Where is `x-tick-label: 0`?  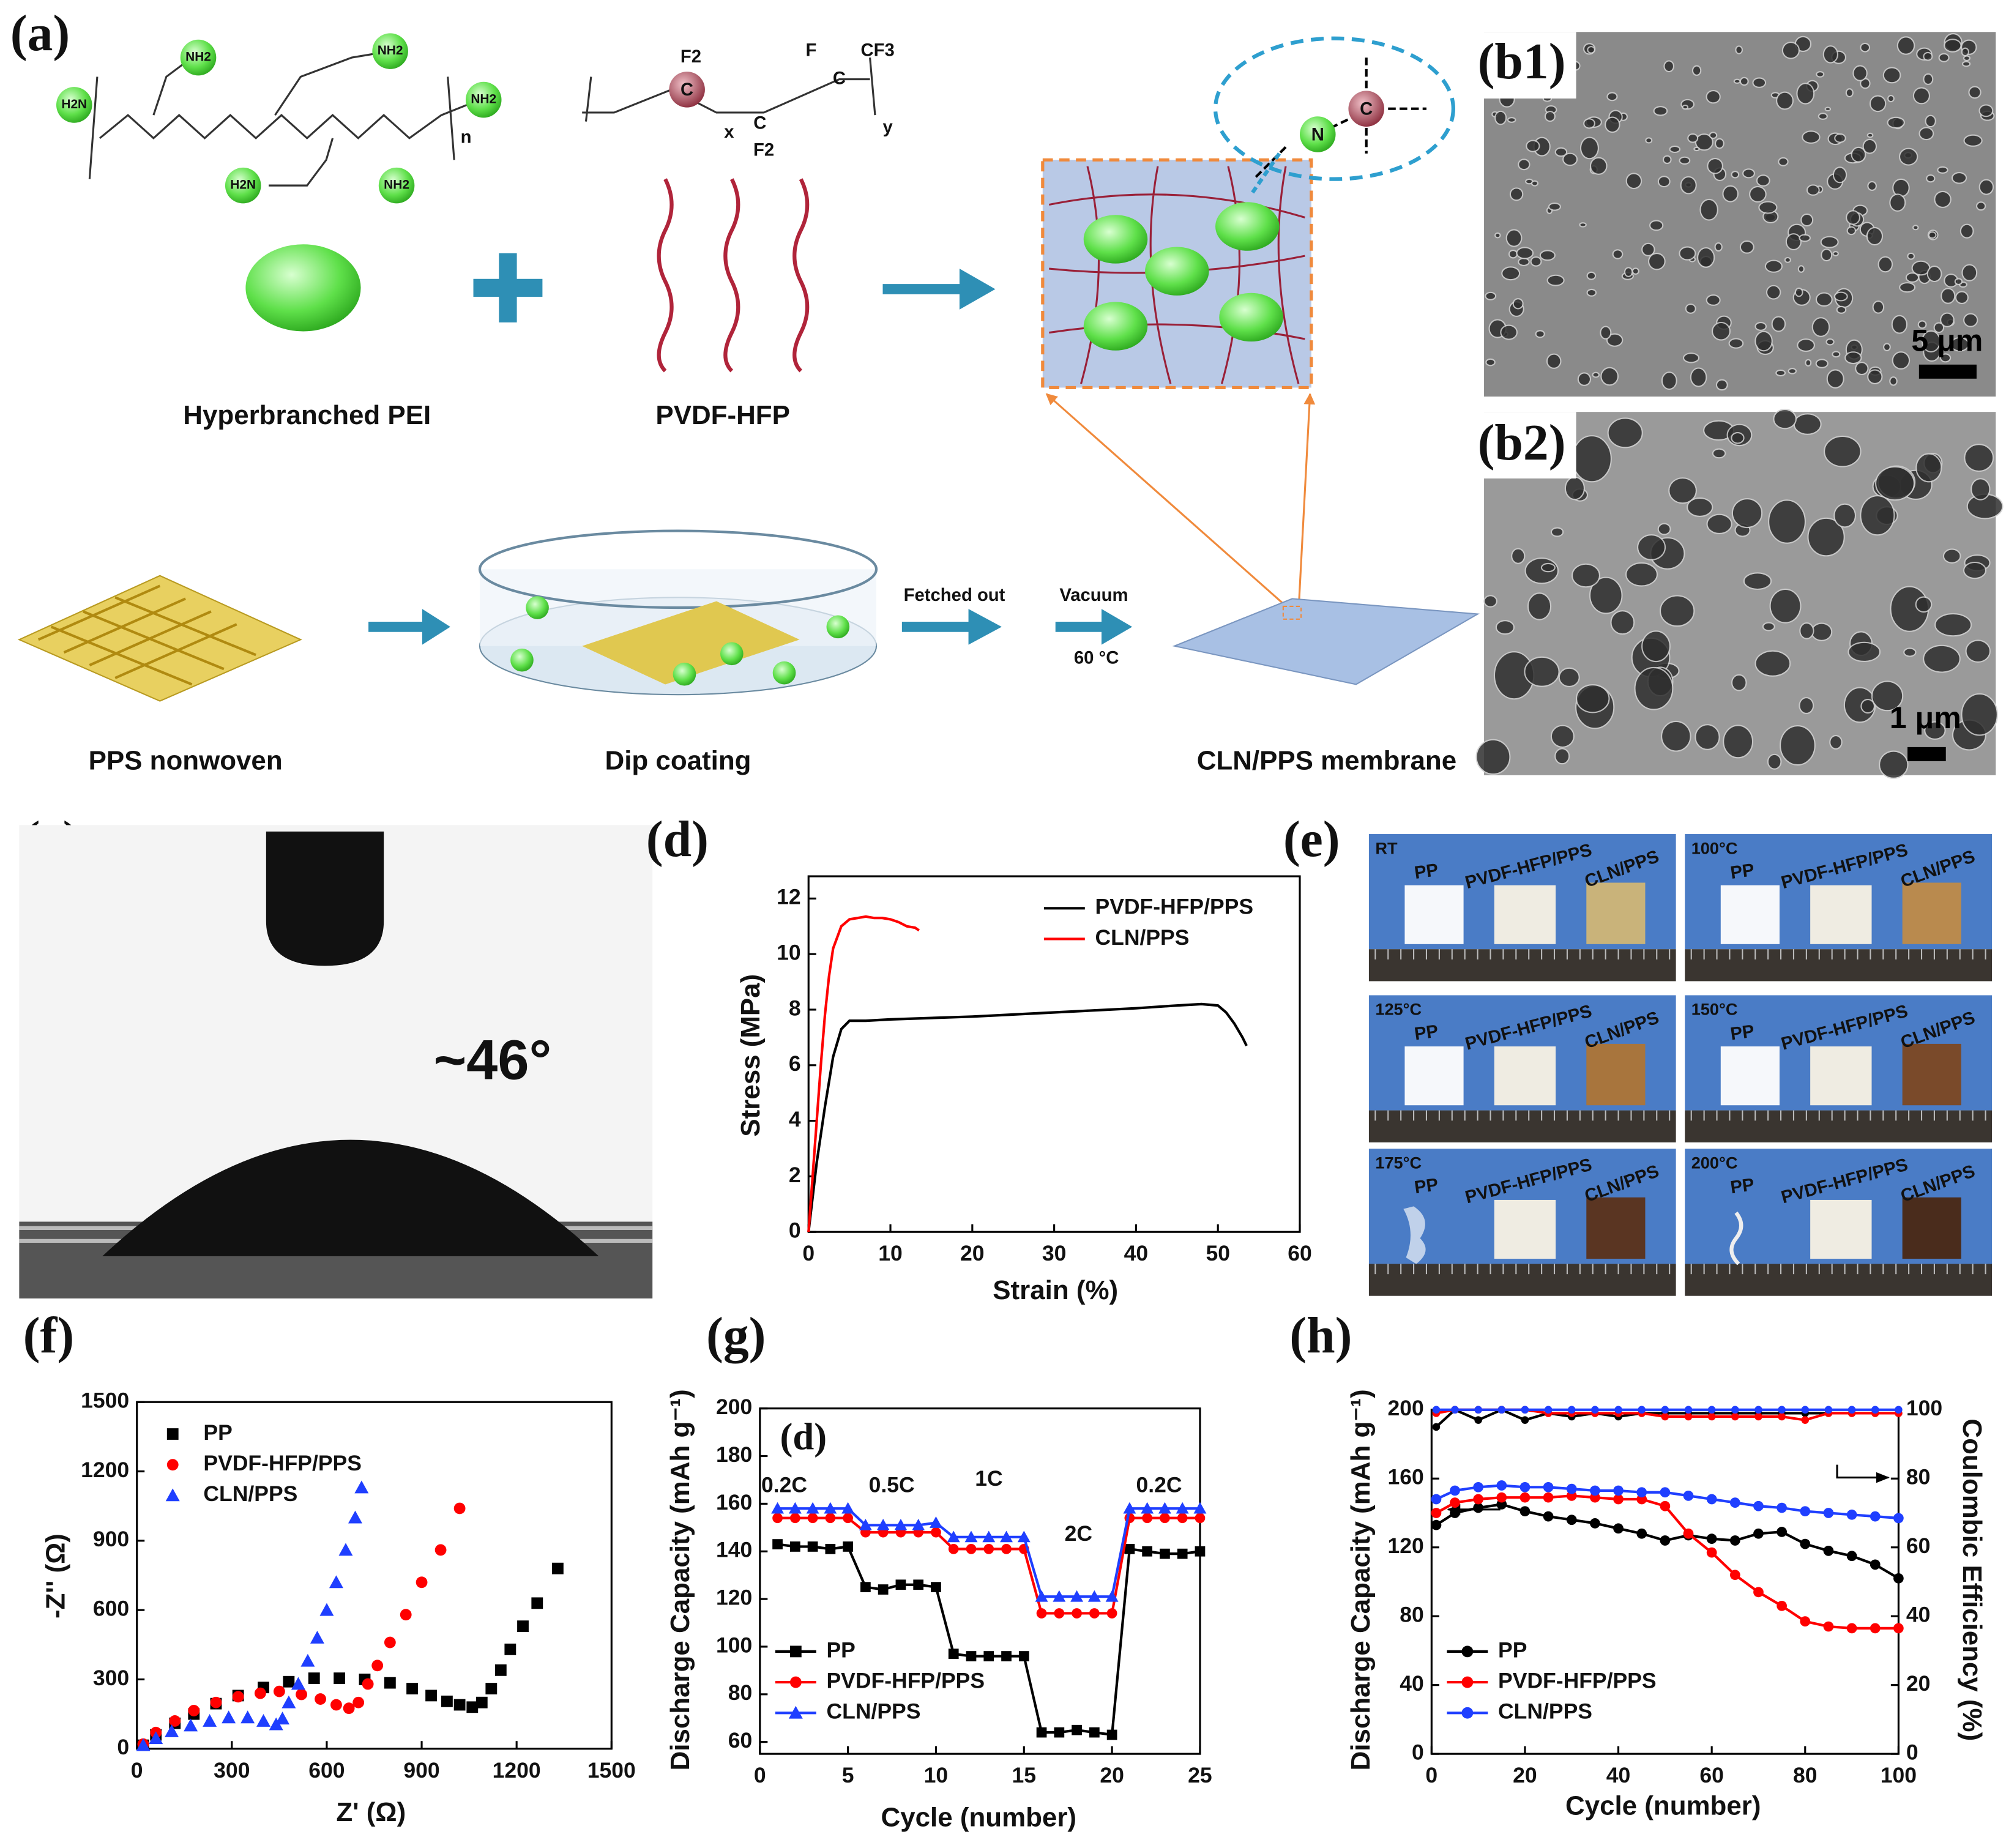 x-tick-label: 0 is located at coordinates (808, 1253).